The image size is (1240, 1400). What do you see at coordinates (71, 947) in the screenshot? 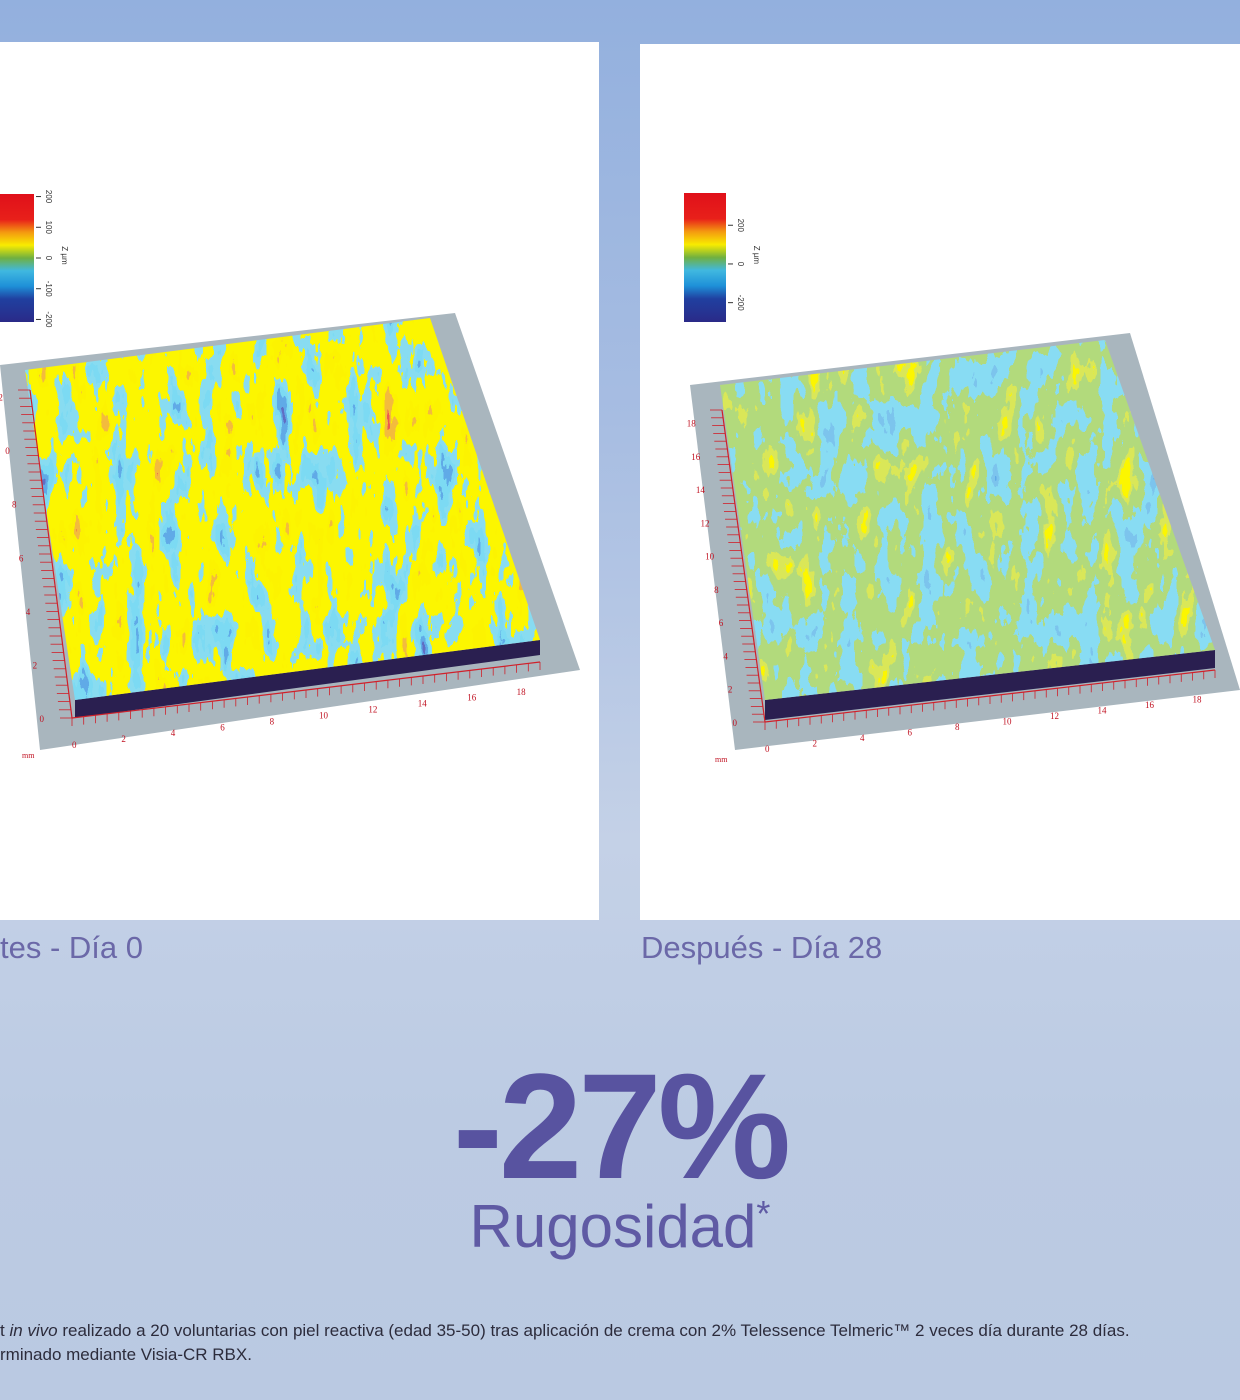
I see `before-caption: tes - Día 0` at bounding box center [71, 947].